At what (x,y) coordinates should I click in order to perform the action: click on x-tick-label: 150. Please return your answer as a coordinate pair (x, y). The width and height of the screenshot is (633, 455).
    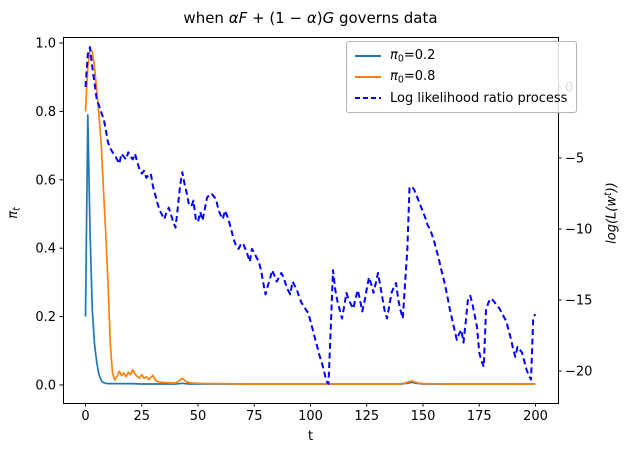
    Looking at the image, I should click on (423, 416).